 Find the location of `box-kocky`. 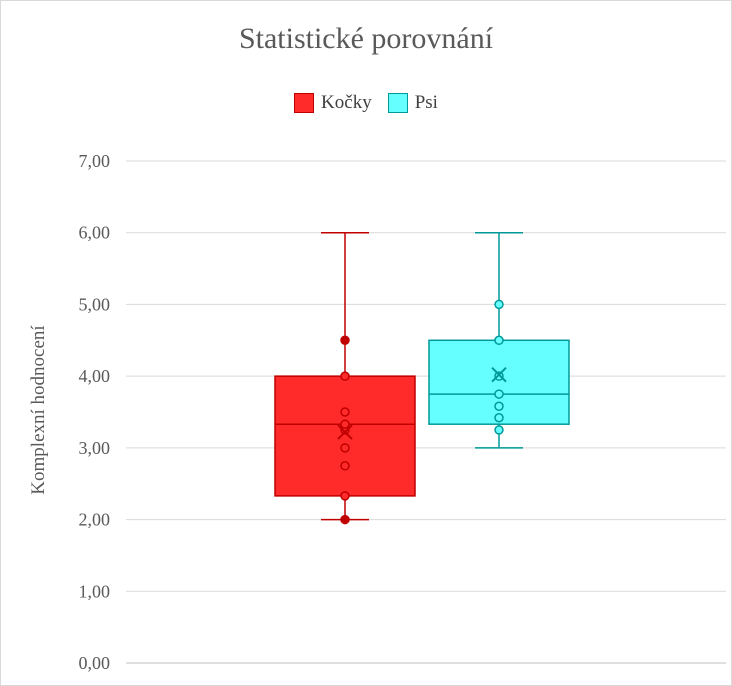

box-kocky is located at coordinates (345, 378).